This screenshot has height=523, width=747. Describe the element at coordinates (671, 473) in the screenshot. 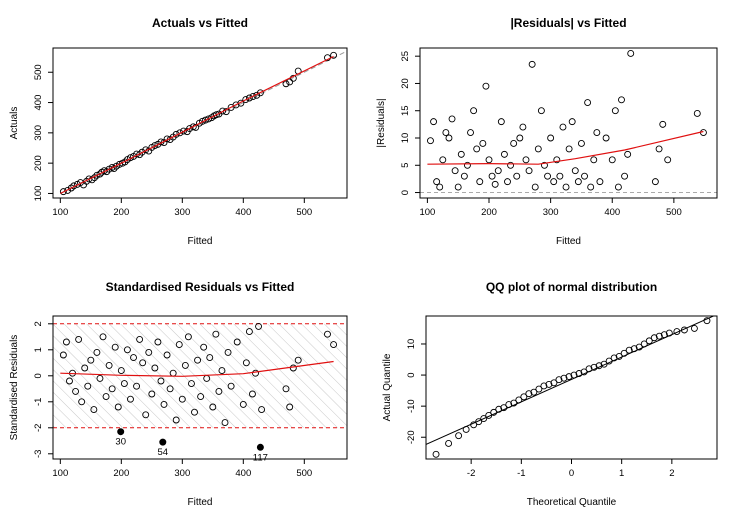

I see `x-tick-label: 2` at that location.